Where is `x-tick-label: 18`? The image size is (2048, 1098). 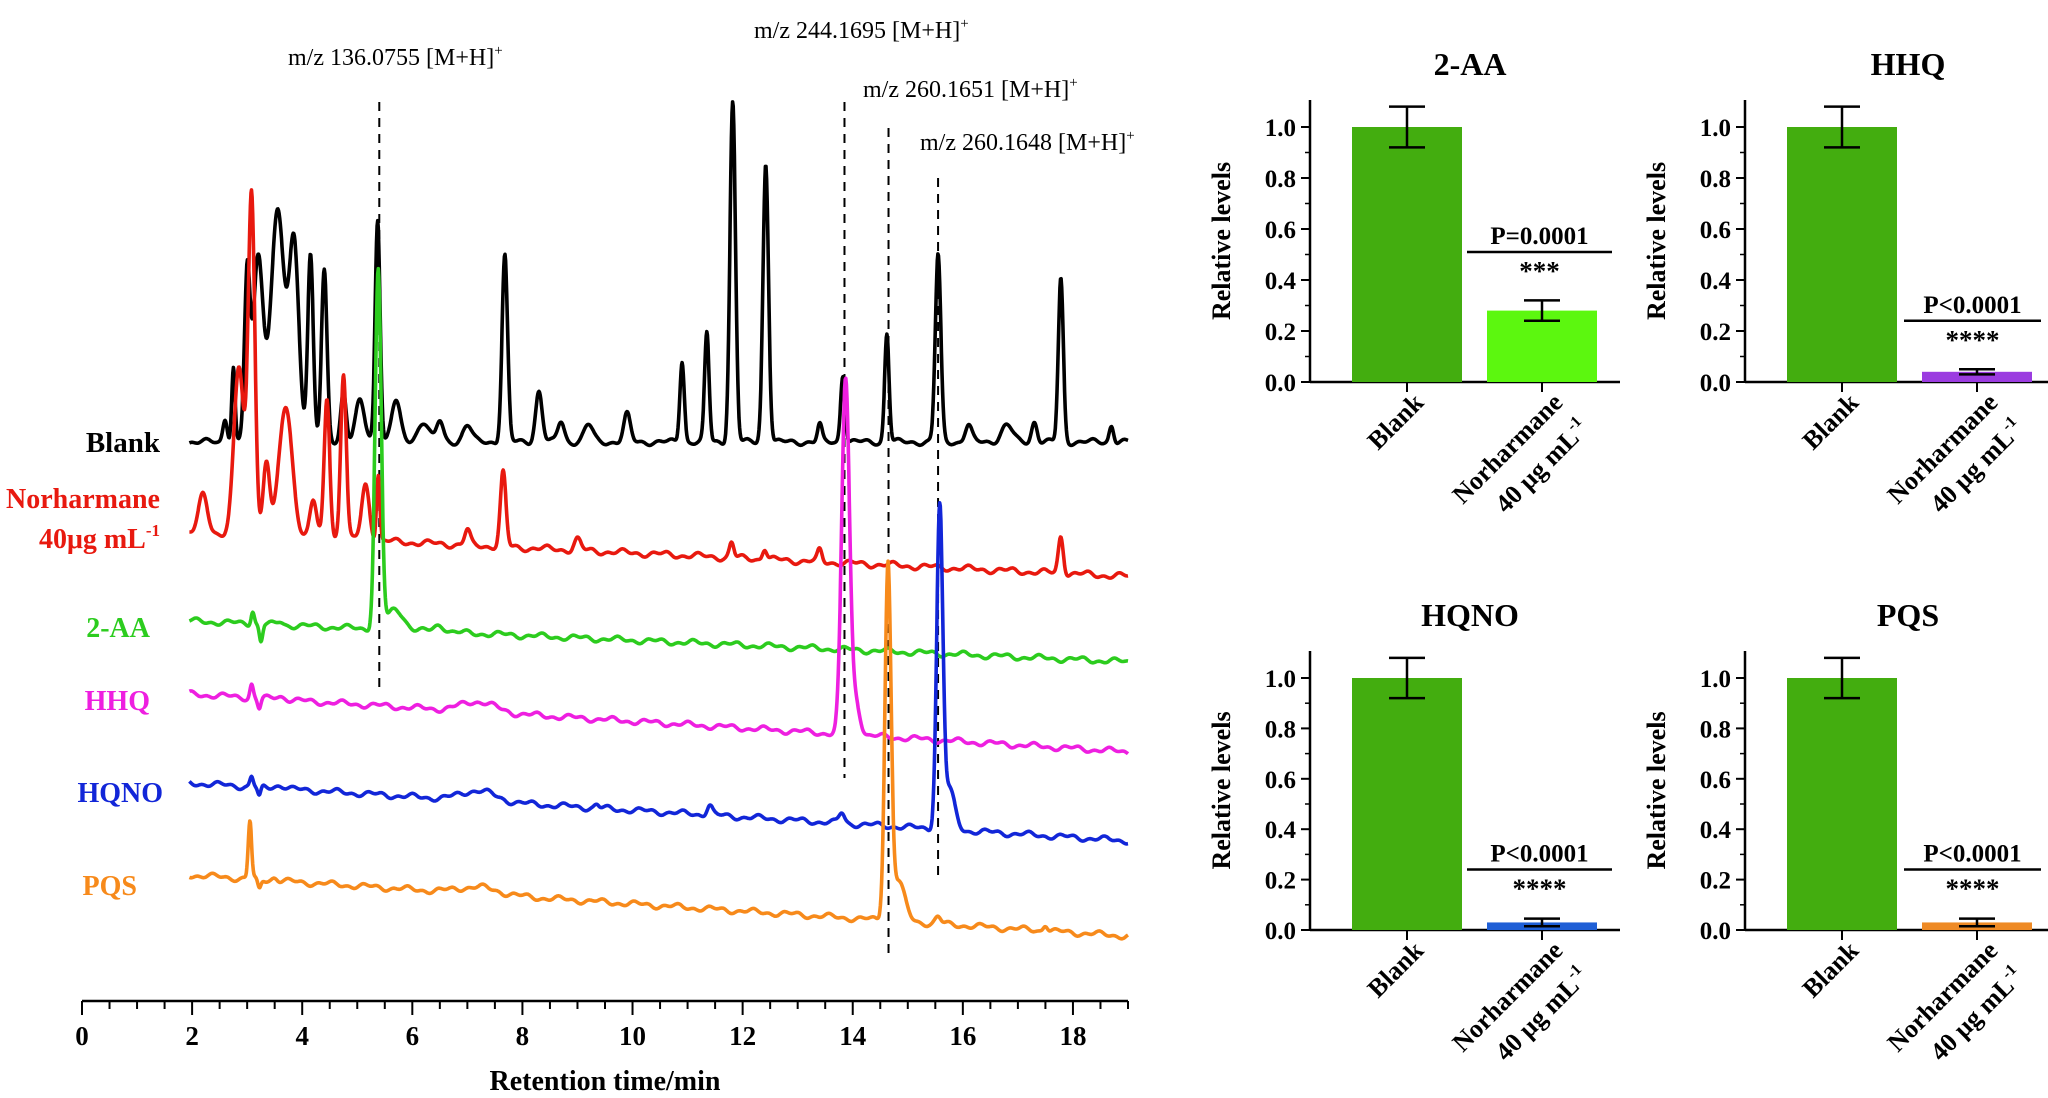 x-tick-label: 18 is located at coordinates (1072, 1036).